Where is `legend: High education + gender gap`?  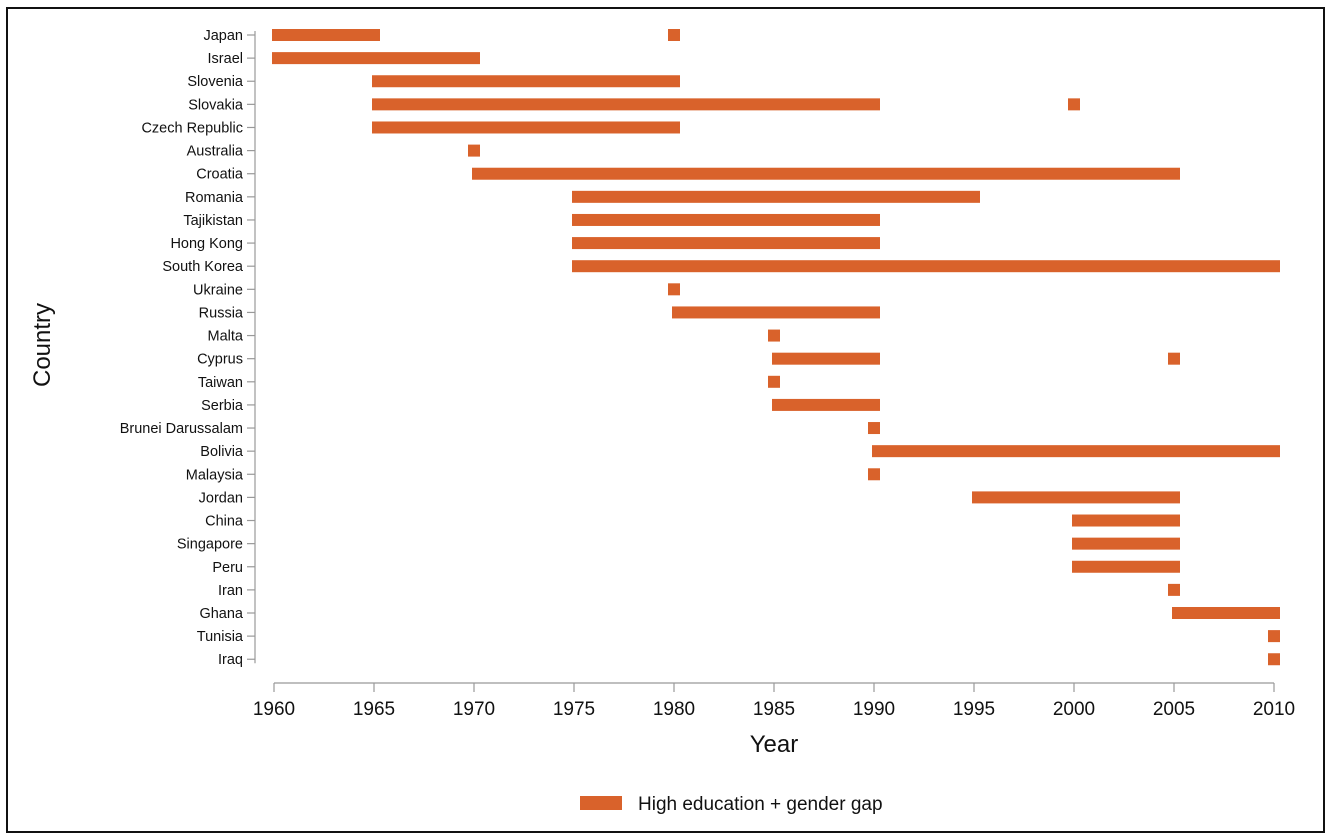 legend: High education + gender gap is located at coordinates (731, 804).